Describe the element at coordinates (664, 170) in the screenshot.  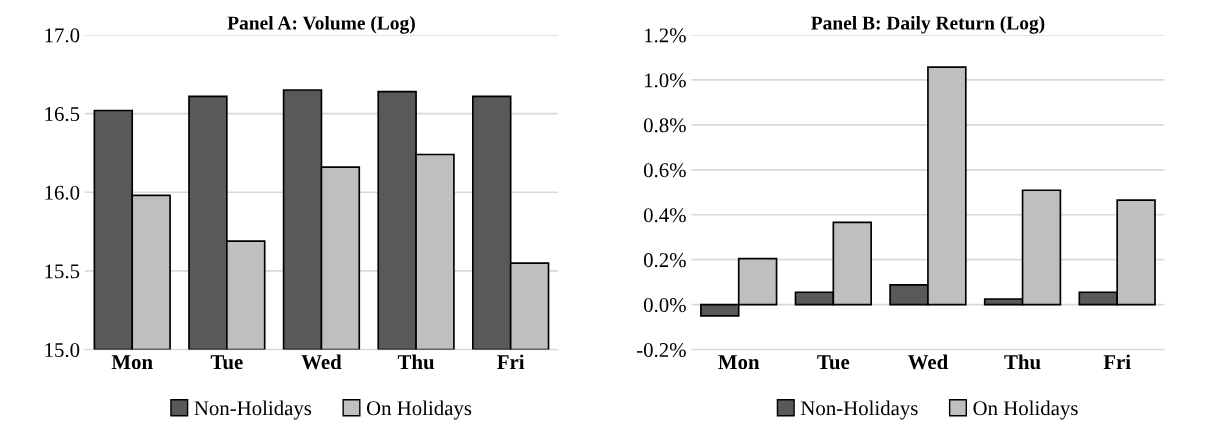
I see `y-tick-label: 0.6%` at that location.